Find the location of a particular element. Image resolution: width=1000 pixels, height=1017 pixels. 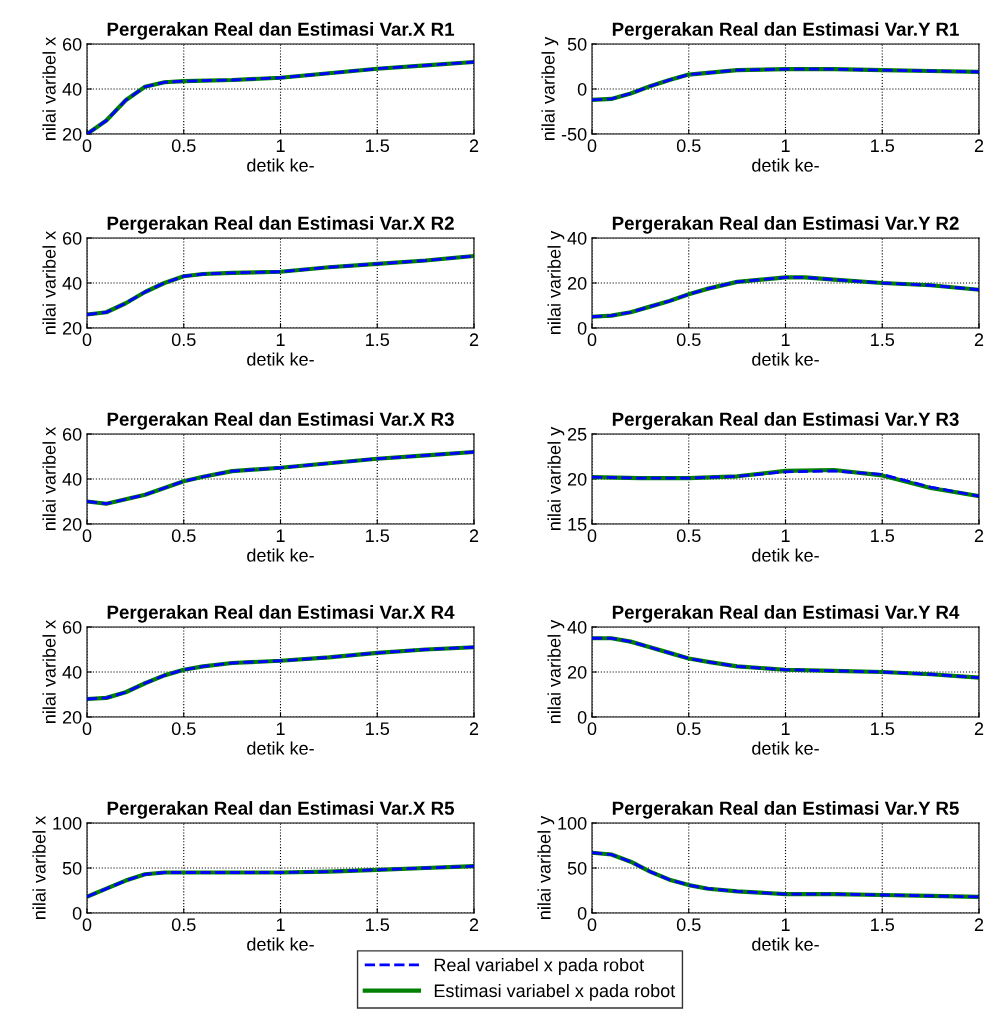

chart-title: Pergerakan Real dan Estimasi Var.X R5 is located at coordinates (281, 810).